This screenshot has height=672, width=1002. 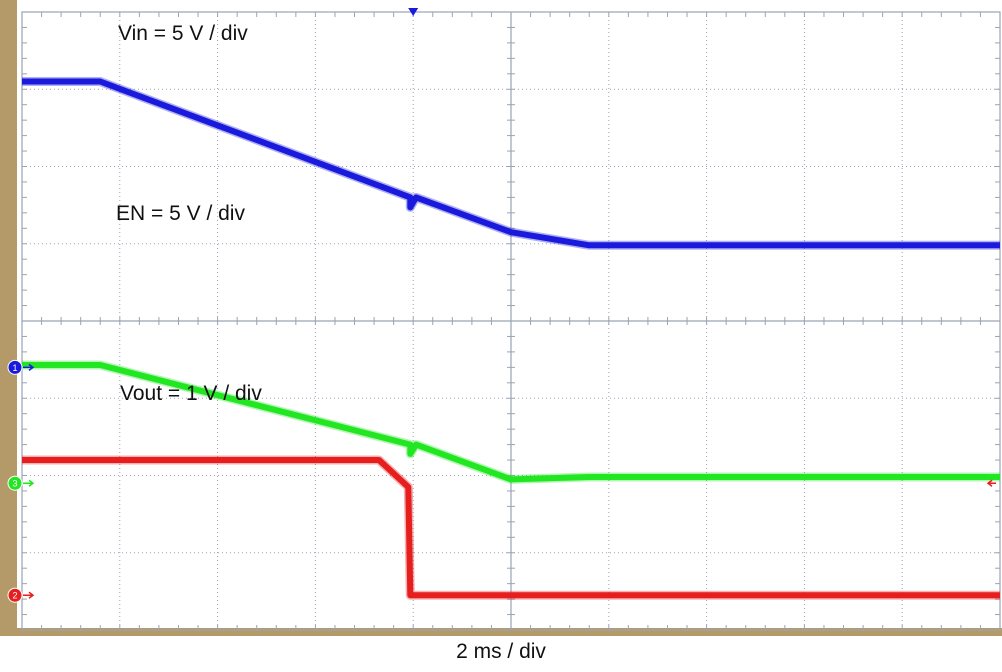 What do you see at coordinates (8, 318) in the screenshot?
I see `scope-bezel-left` at bounding box center [8, 318].